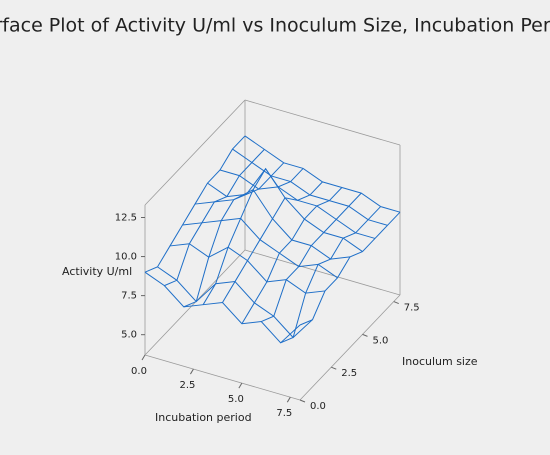 The image size is (550, 455). Describe the element at coordinates (126, 257) in the screenshot. I see `z-tick-label: 10.0` at that location.